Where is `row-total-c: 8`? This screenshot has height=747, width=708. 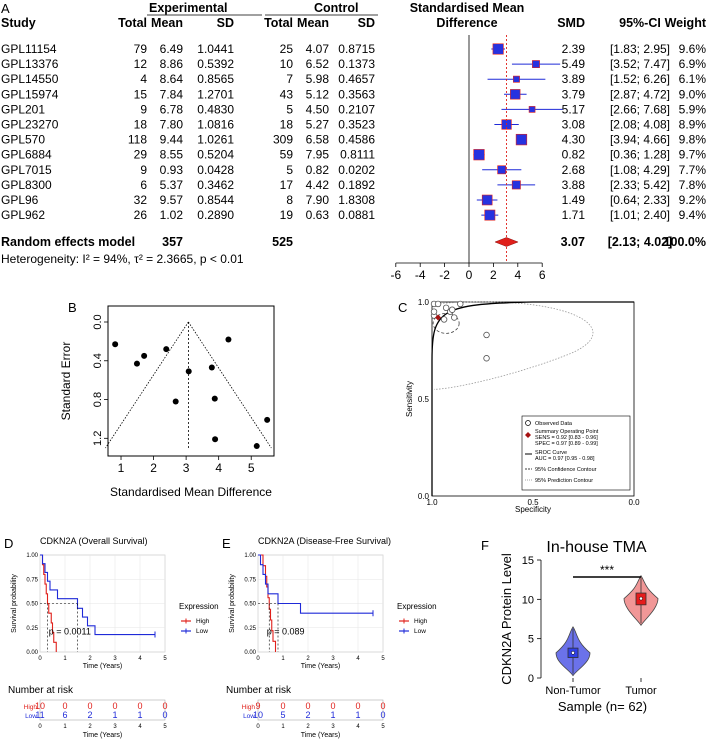
row-total-c: 8 is located at coordinates (289, 200).